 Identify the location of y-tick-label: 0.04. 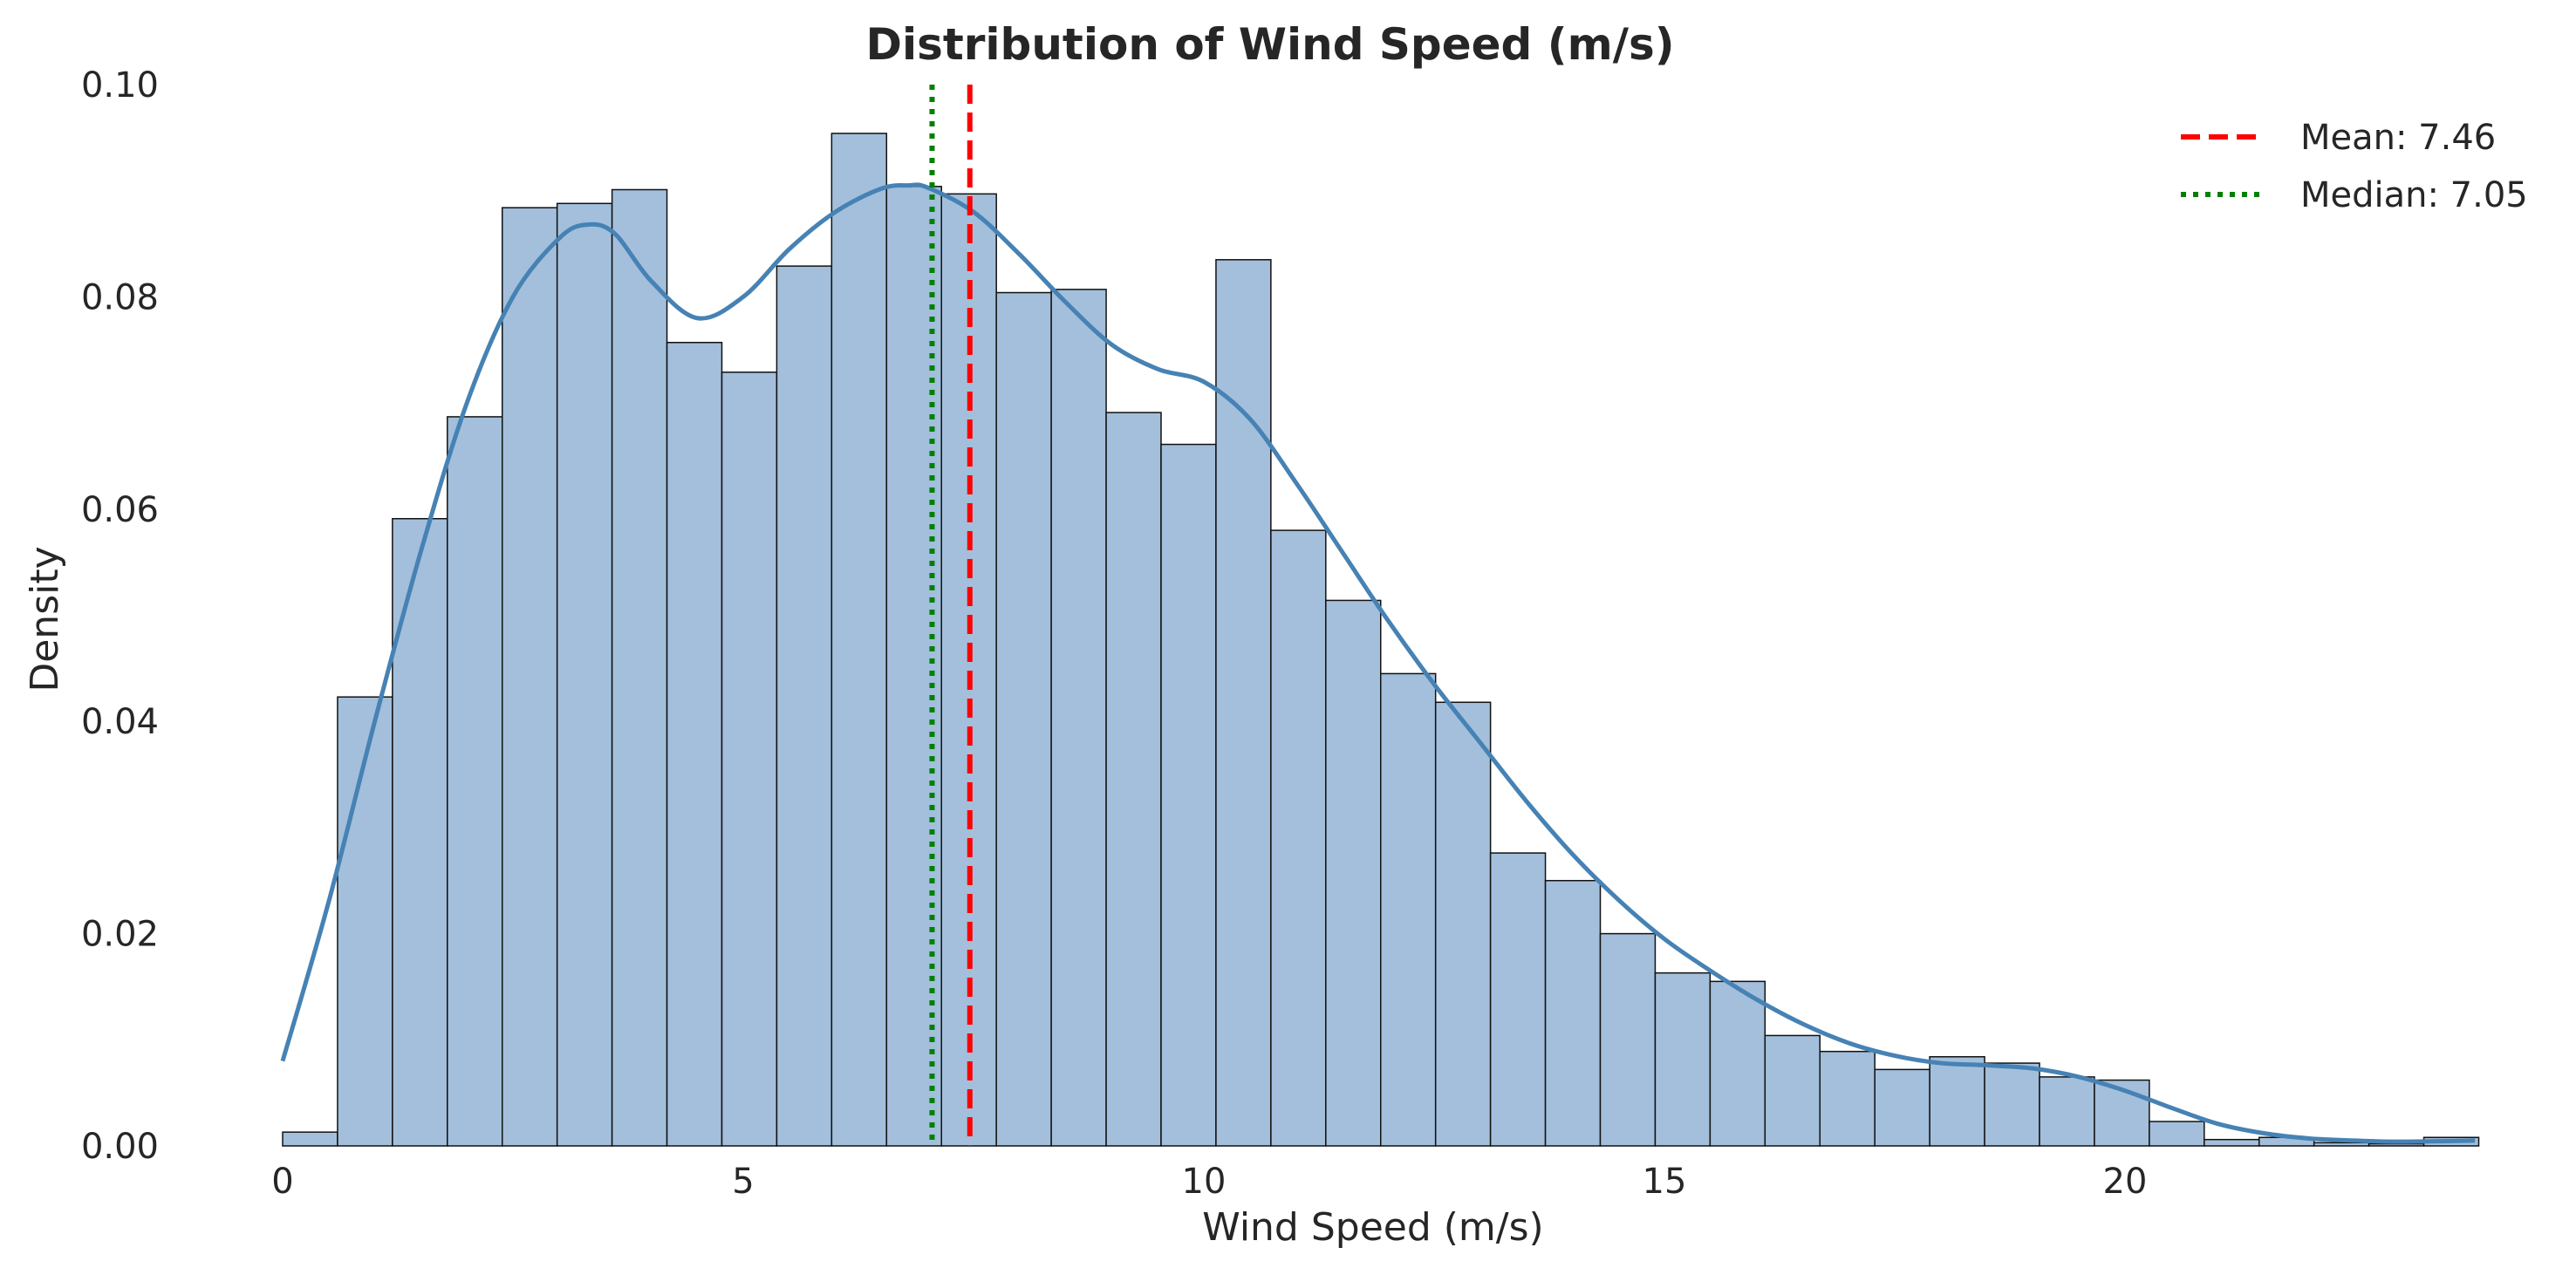
(120, 722).